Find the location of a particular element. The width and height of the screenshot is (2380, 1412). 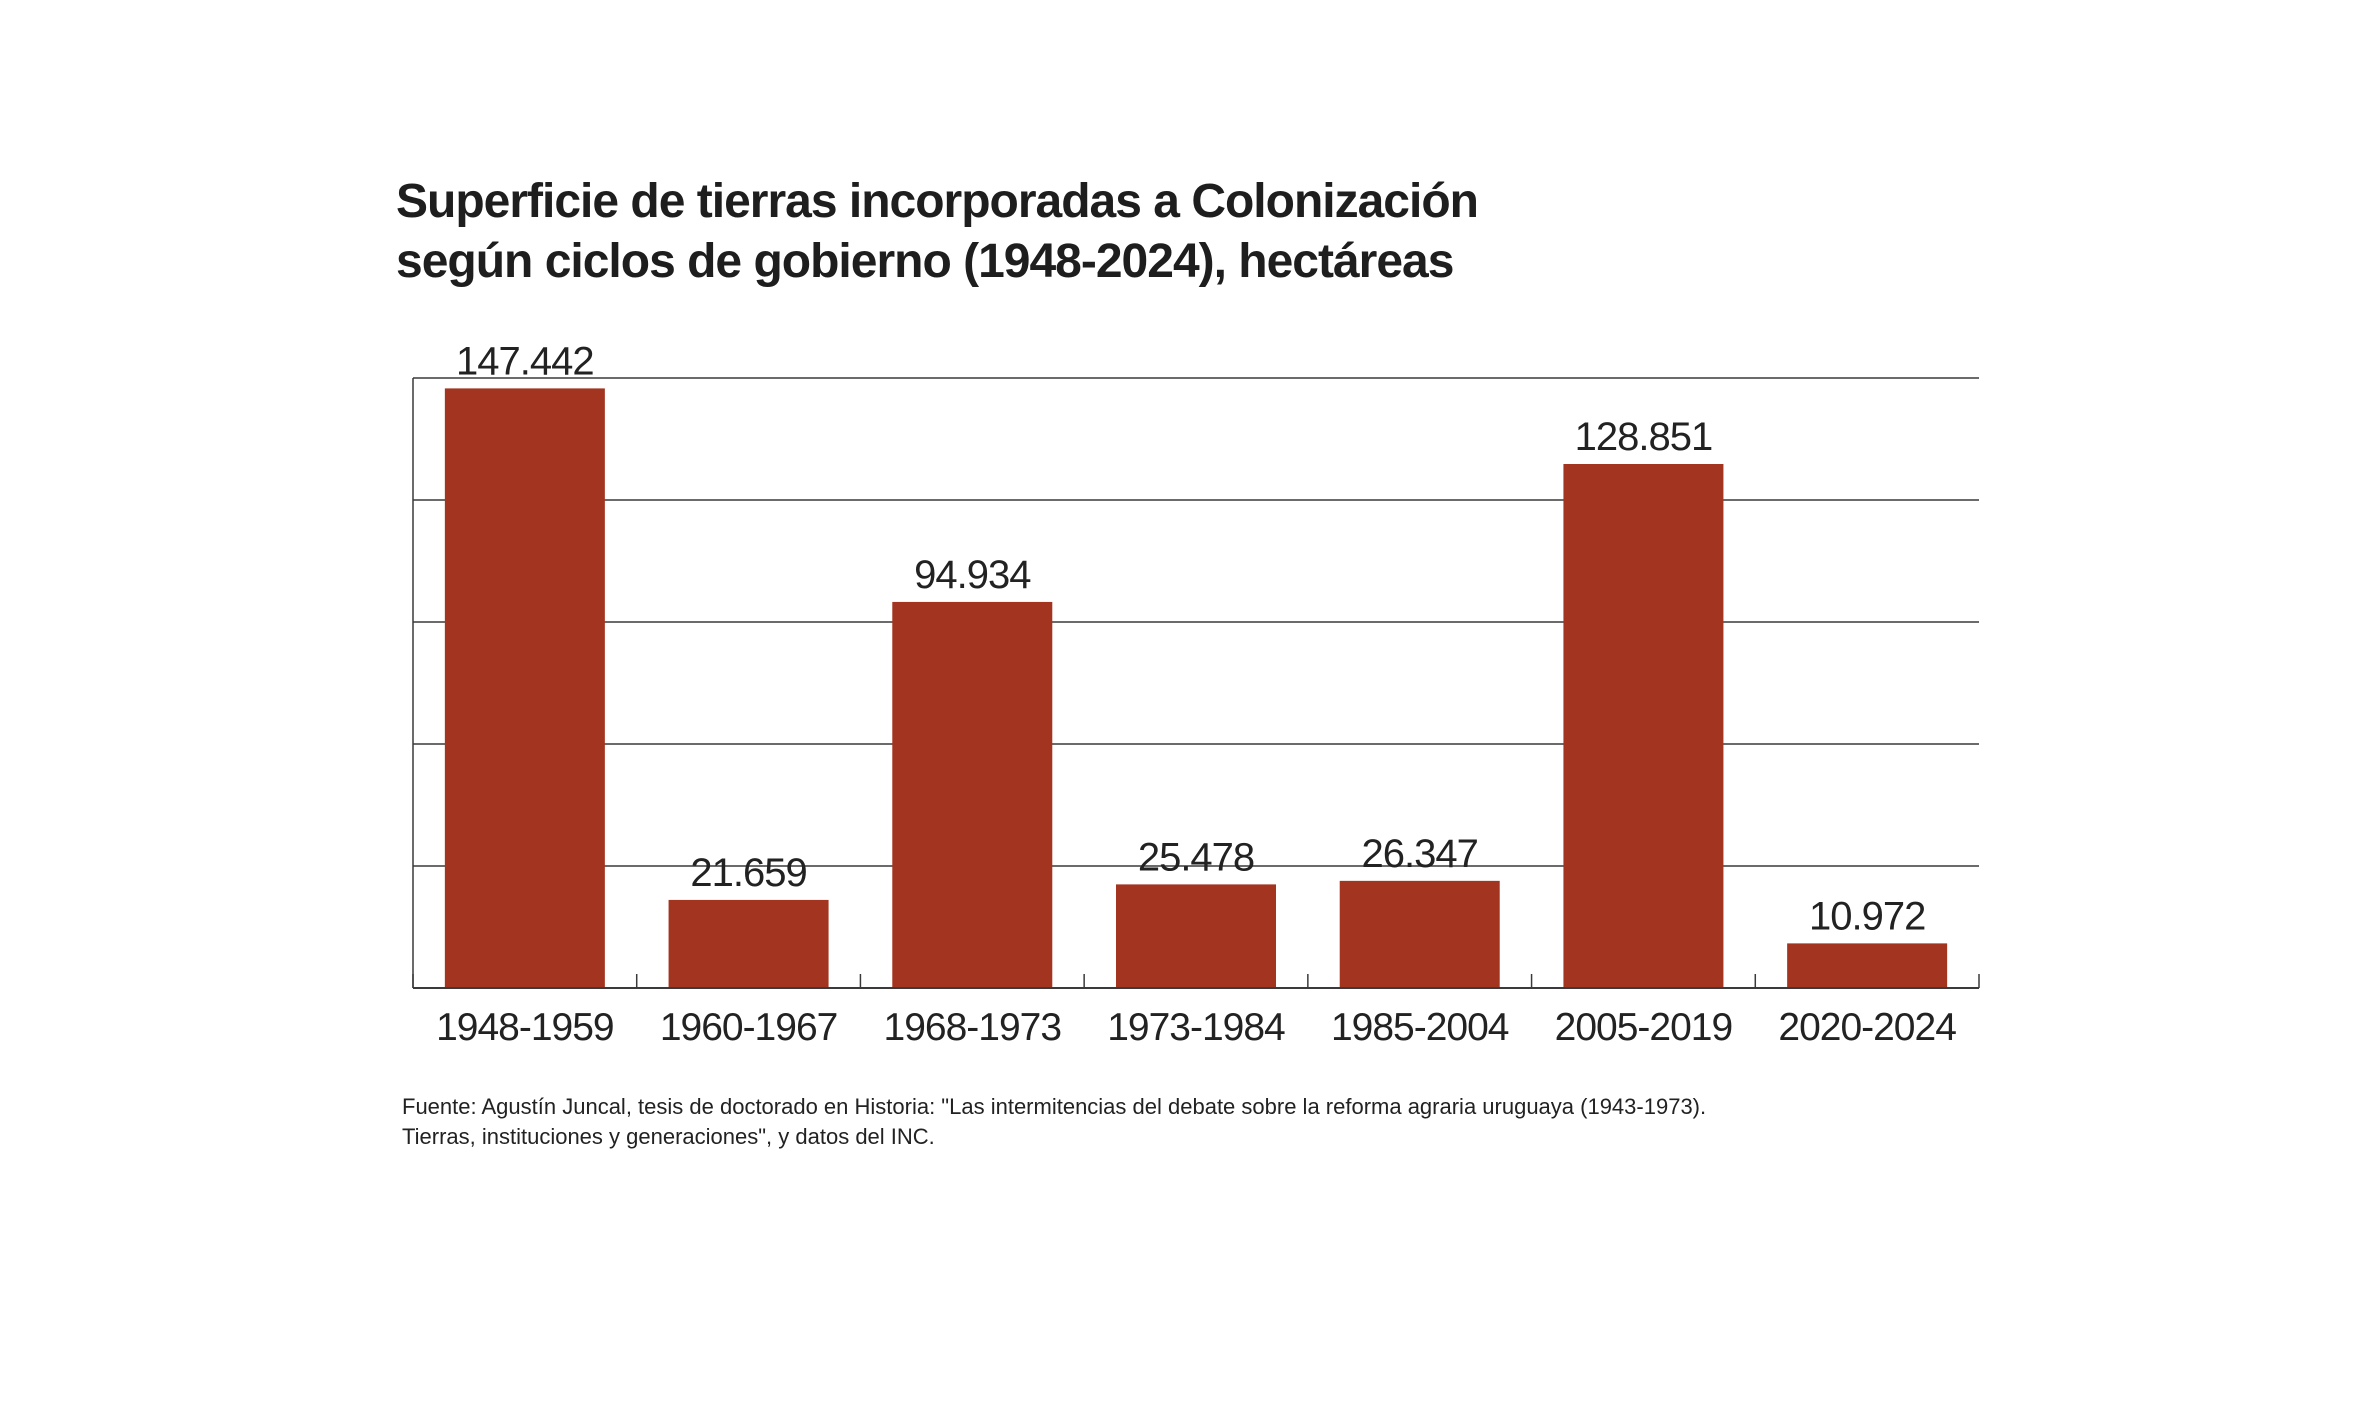

value-label: 128.851 is located at coordinates (1644, 437).